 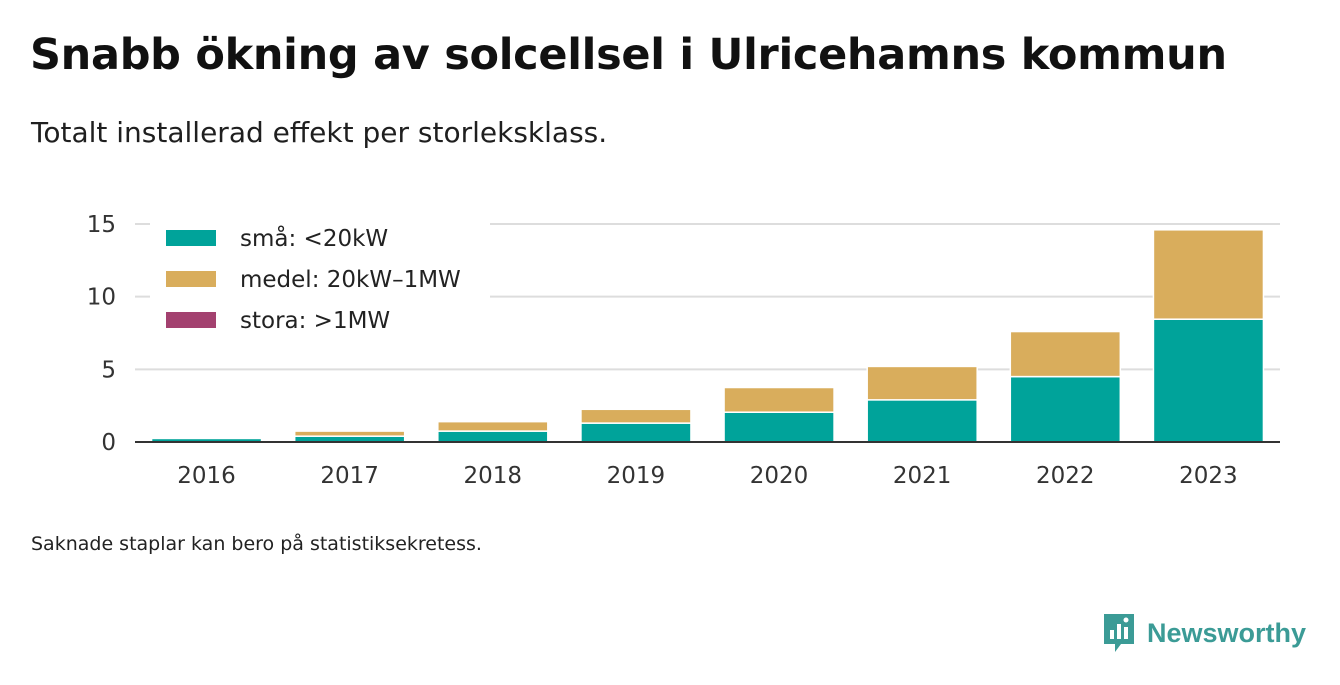 I want to click on x-tick-label: 2017, so click(x=349, y=476).